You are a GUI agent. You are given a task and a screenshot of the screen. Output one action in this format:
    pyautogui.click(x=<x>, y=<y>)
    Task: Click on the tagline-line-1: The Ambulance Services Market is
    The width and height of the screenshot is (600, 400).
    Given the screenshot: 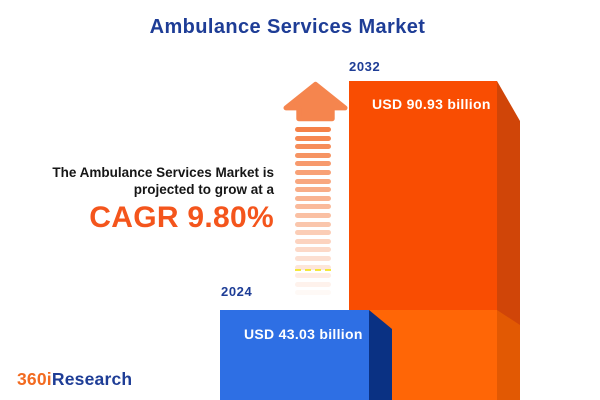 What is the action you would take?
    pyautogui.click(x=163, y=172)
    